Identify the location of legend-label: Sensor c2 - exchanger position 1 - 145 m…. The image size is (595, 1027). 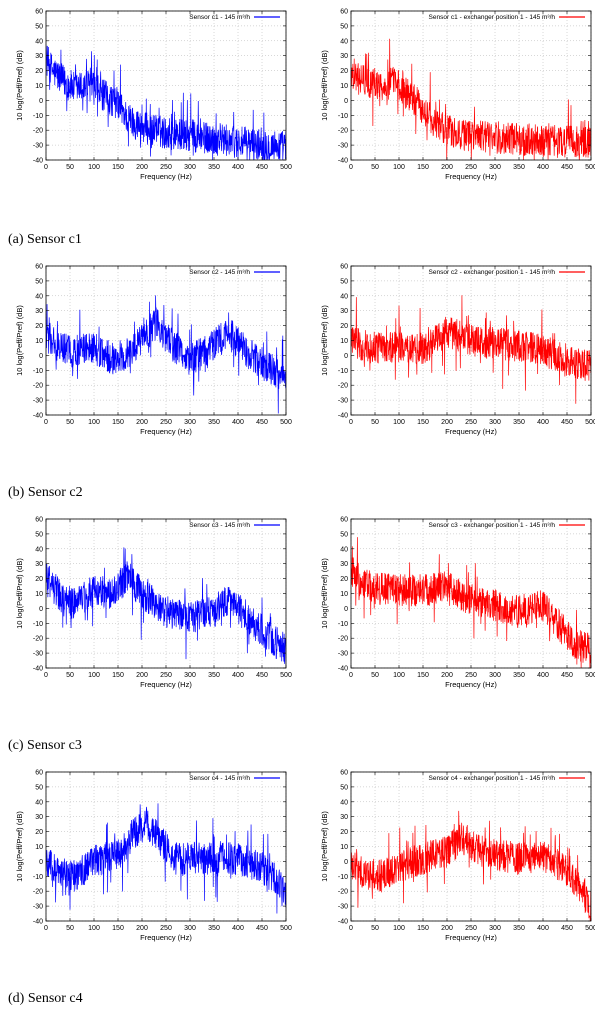
(492, 272).